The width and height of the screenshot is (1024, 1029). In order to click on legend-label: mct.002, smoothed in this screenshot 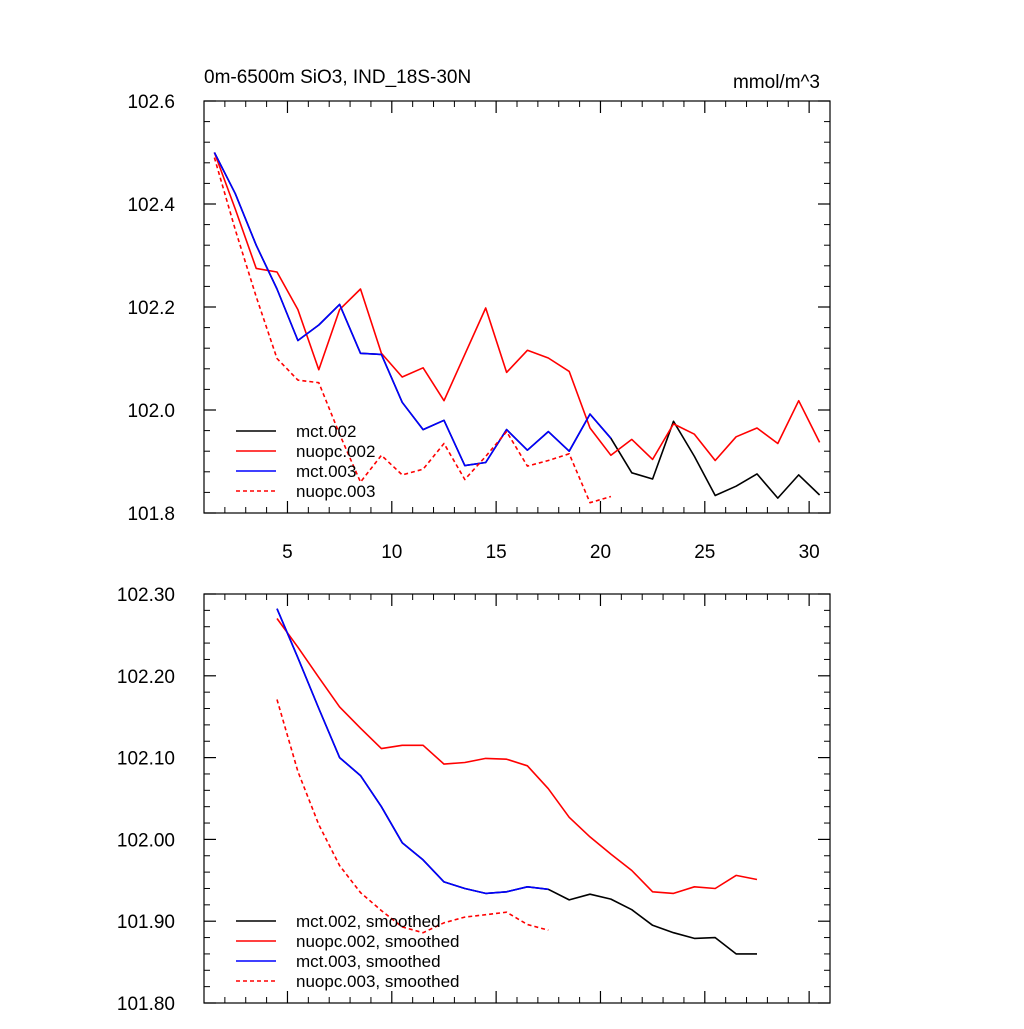, I will do `click(368, 921)`.